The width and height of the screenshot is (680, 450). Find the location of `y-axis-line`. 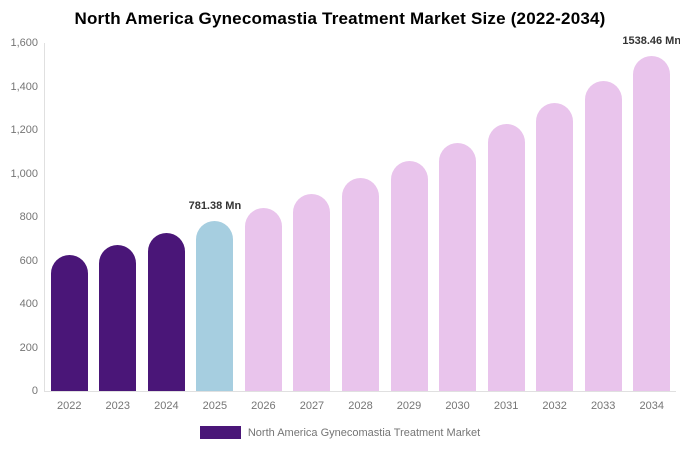

y-axis-line is located at coordinates (44, 217).